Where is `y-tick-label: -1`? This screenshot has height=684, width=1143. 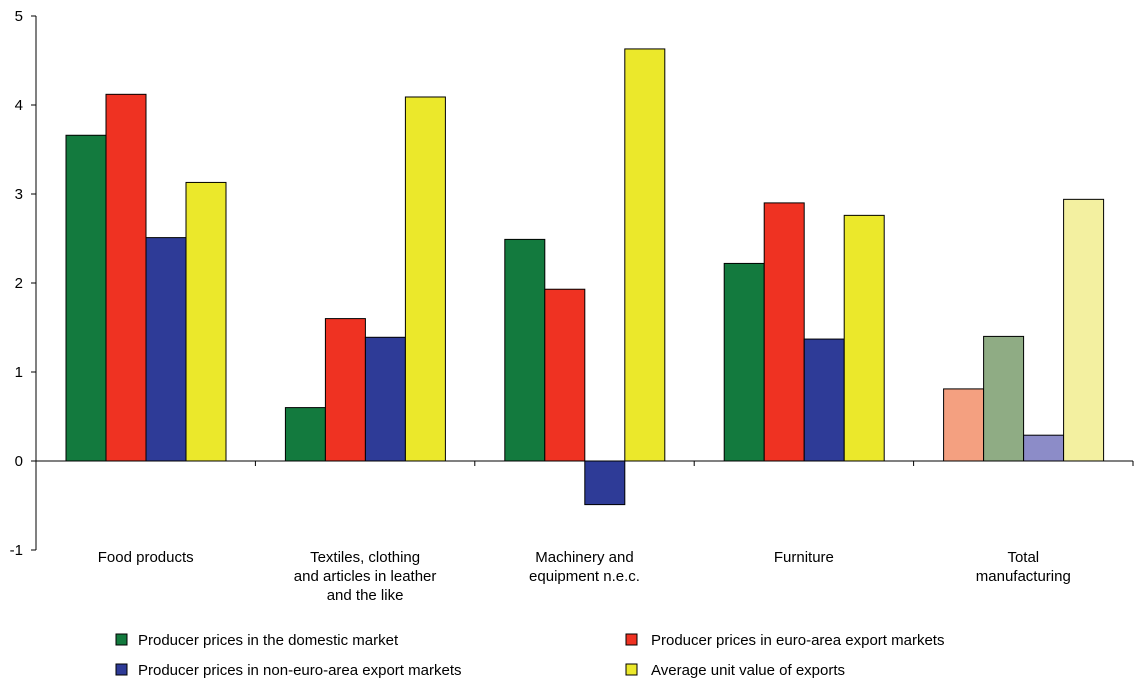
y-tick-label: -1 is located at coordinates (16, 550).